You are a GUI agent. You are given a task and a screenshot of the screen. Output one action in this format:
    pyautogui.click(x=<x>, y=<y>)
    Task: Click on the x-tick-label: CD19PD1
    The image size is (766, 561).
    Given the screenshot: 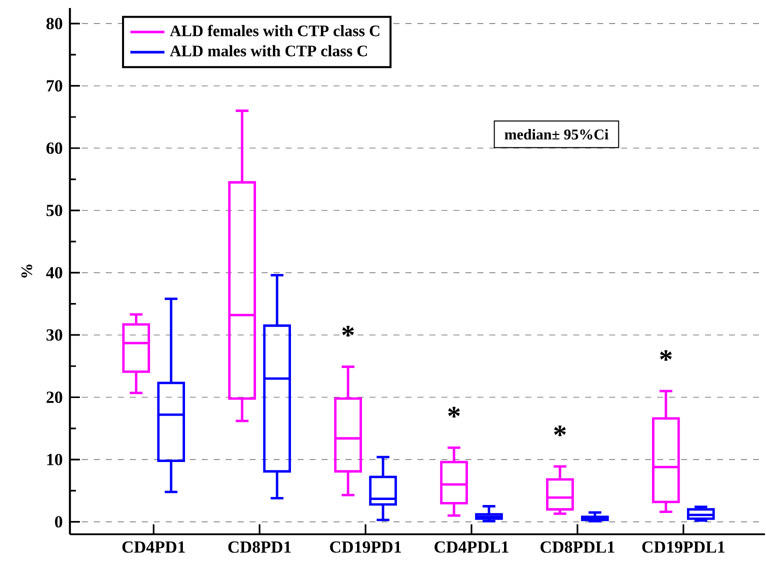 What is the action you would take?
    pyautogui.click(x=365, y=547)
    